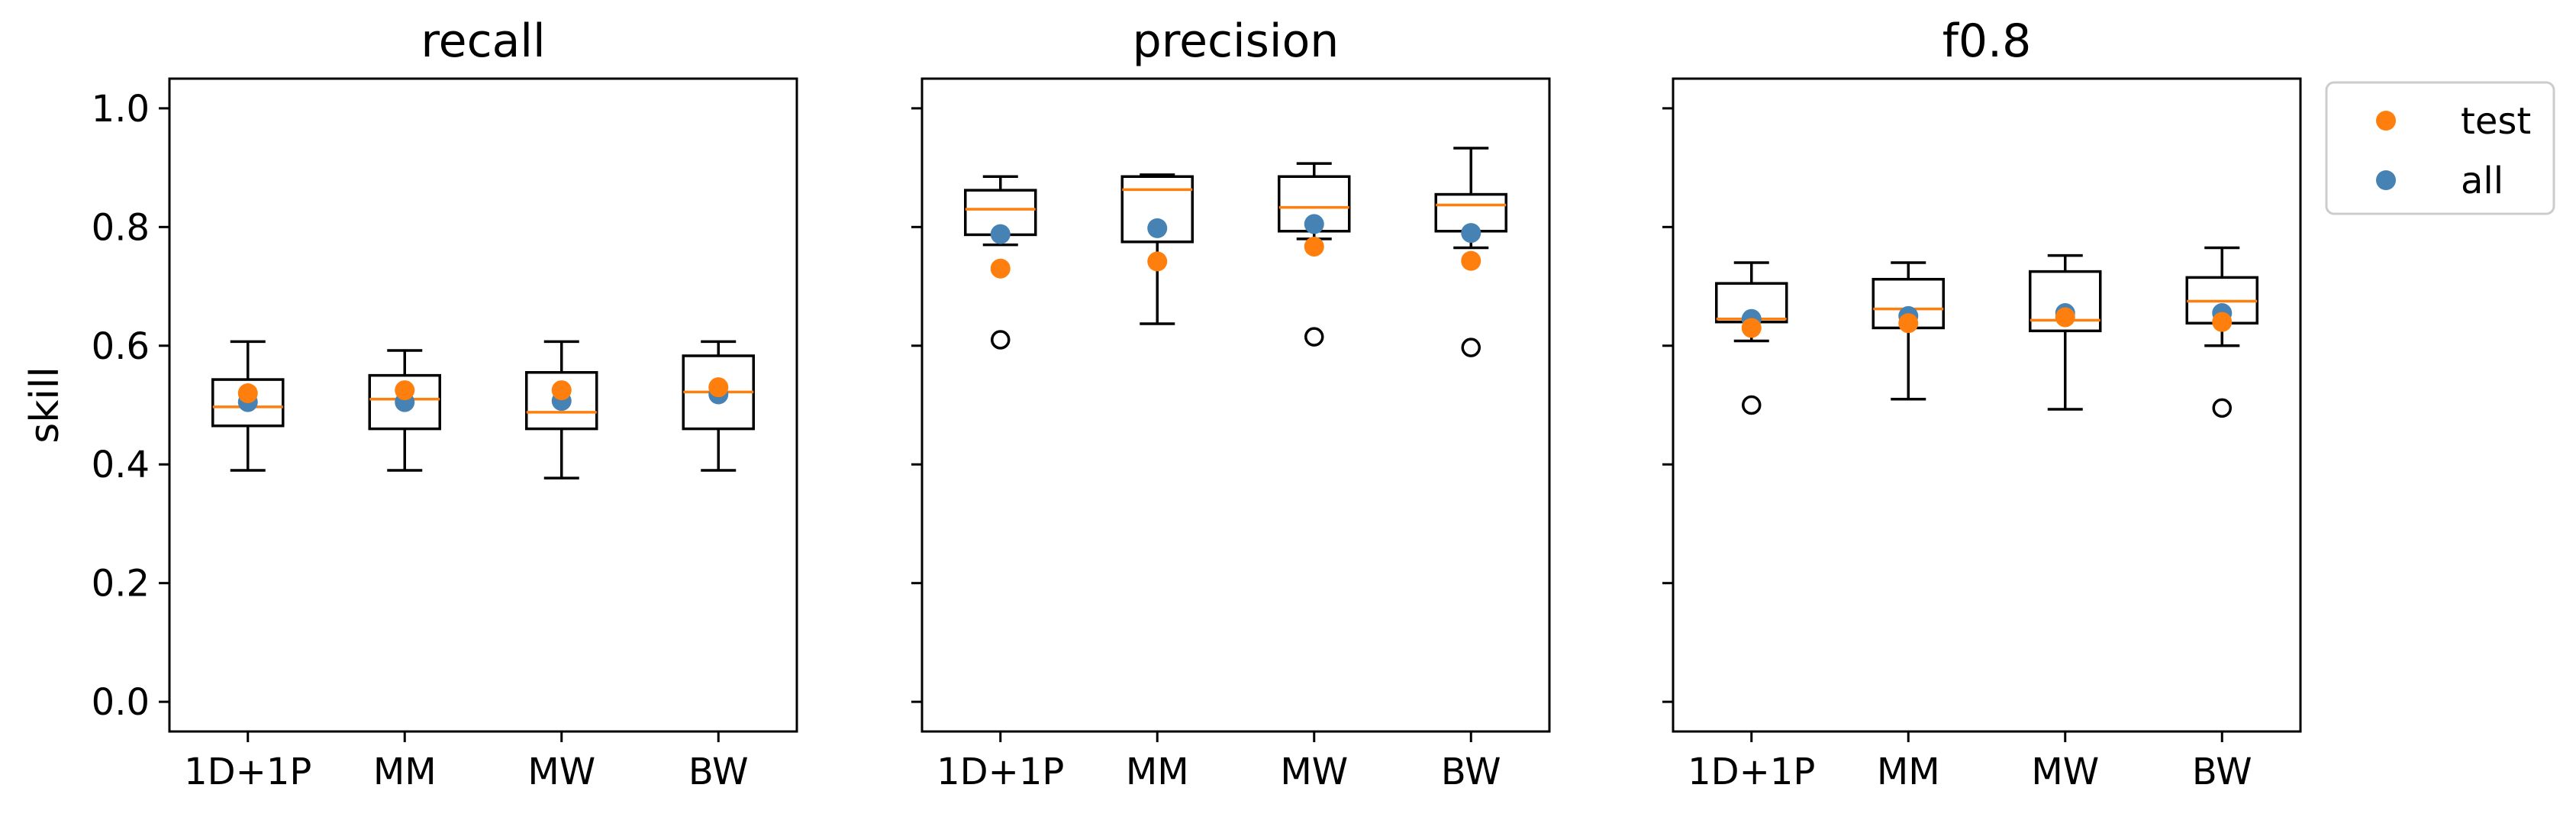 This screenshot has height=817, width=2576. Describe the element at coordinates (2440, 148) in the screenshot. I see `legend: test all` at that location.